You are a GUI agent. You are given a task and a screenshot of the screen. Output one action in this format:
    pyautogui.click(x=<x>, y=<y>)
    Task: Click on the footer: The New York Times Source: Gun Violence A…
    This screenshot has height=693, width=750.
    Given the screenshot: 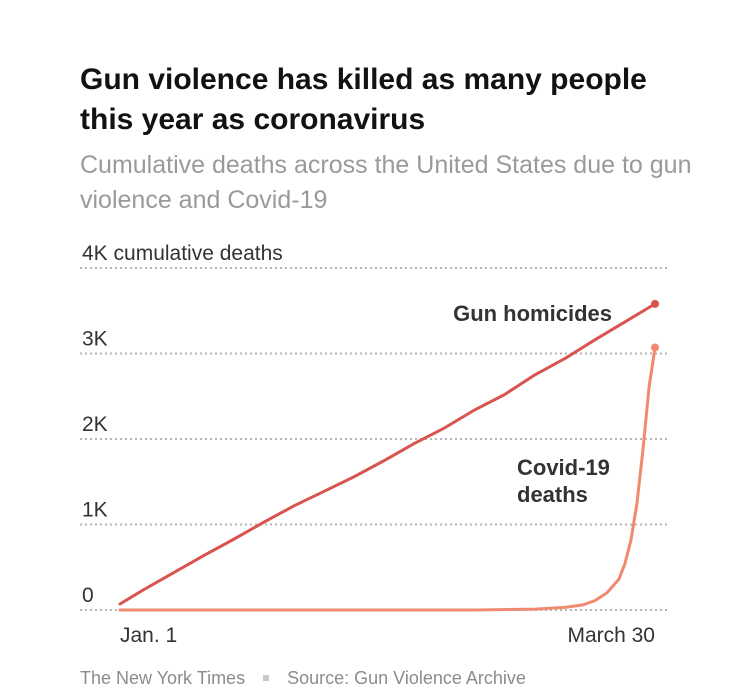 What is the action you would take?
    pyautogui.click(x=303, y=678)
    